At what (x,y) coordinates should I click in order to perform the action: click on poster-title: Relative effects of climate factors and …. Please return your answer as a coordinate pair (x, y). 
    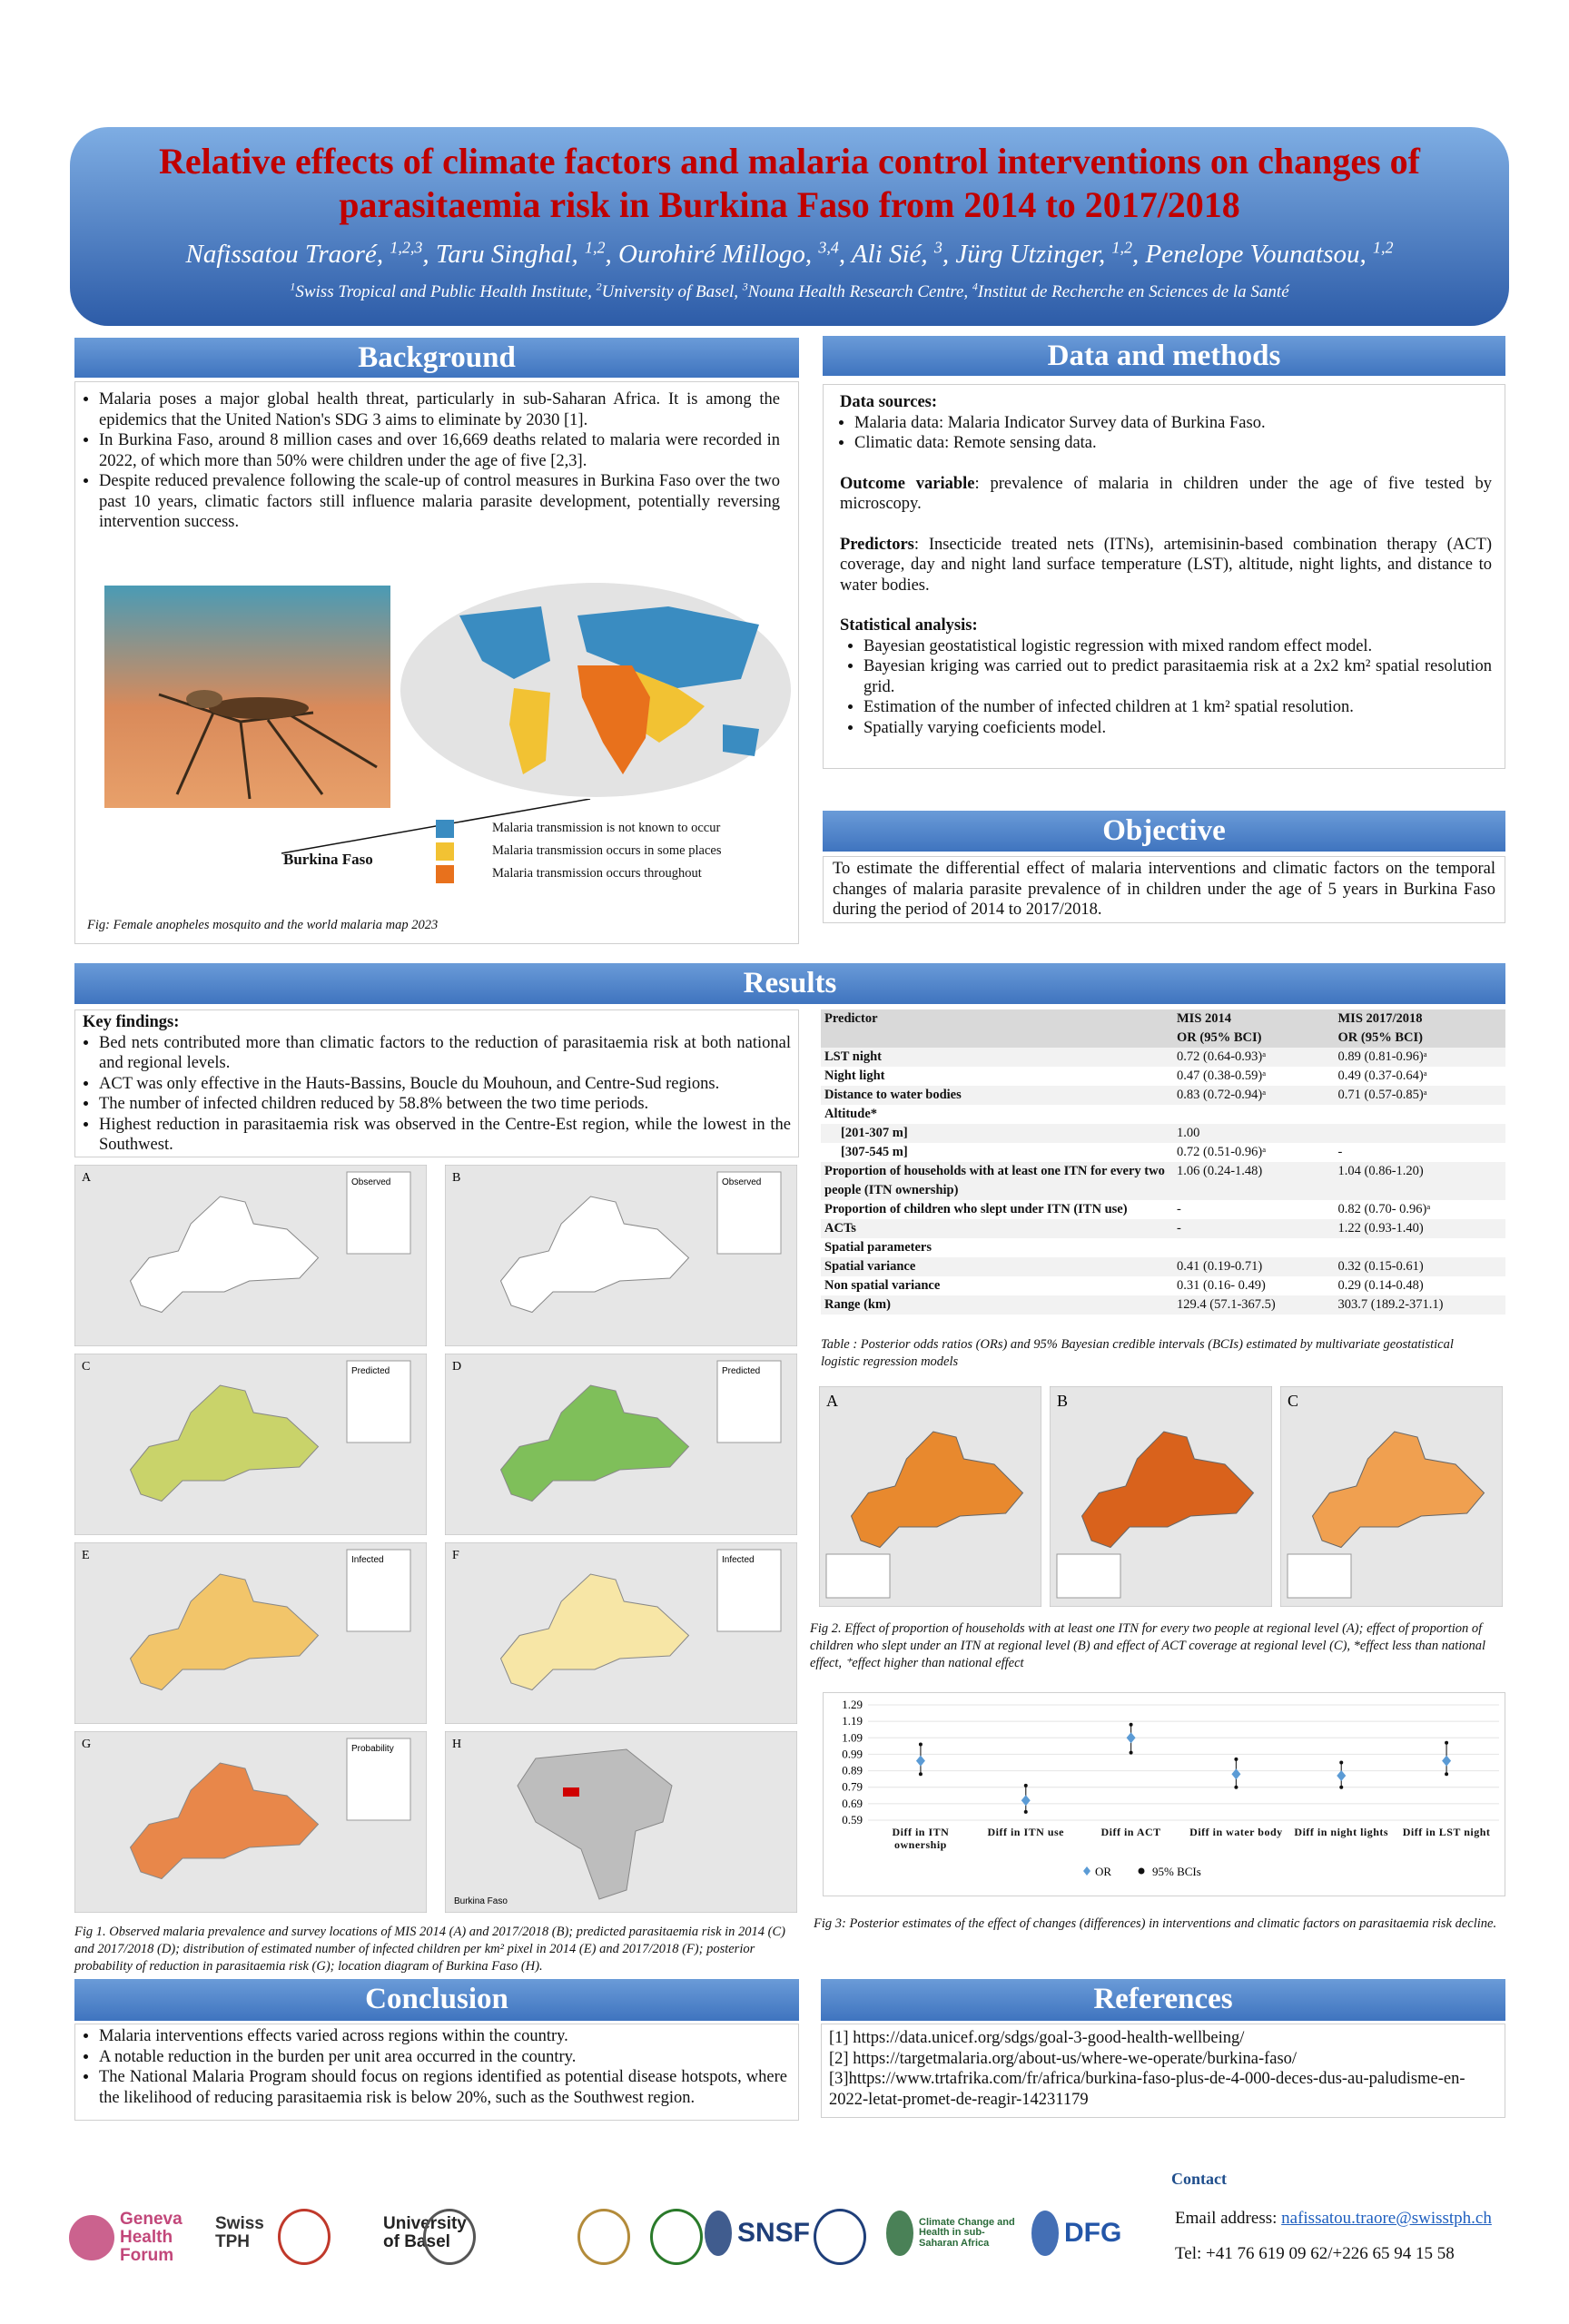
    Looking at the image, I should click on (789, 183).